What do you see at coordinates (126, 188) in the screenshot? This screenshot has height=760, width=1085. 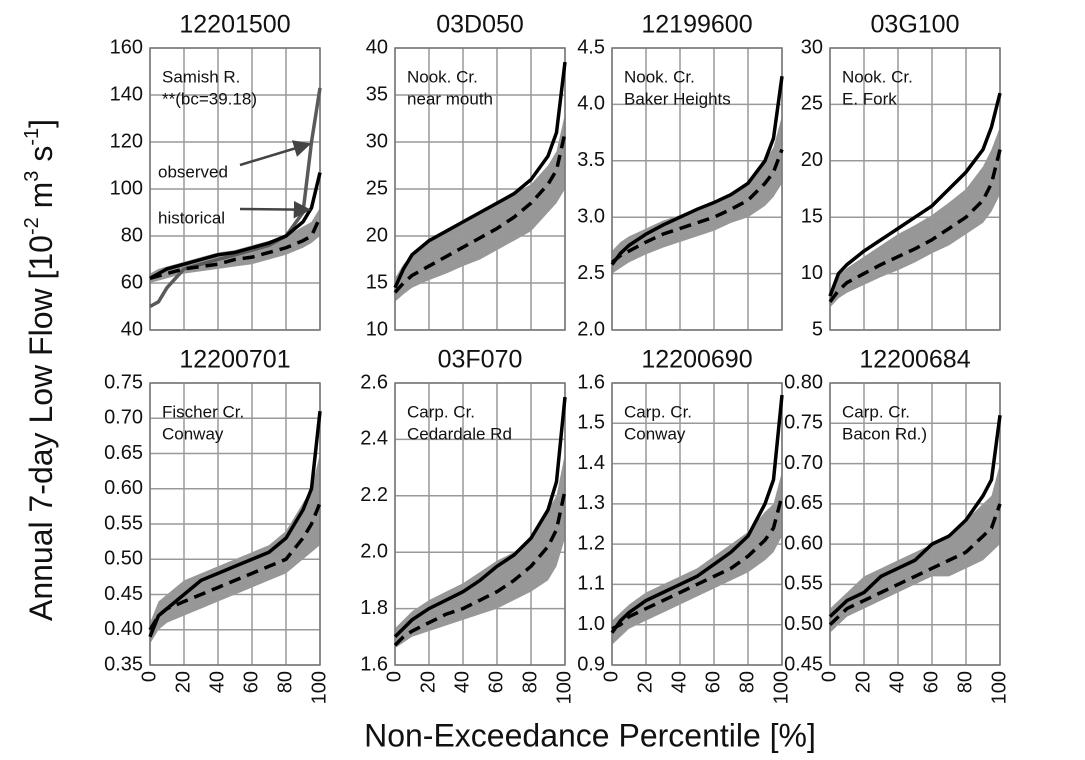 I see `y-tick-label: 100` at bounding box center [126, 188].